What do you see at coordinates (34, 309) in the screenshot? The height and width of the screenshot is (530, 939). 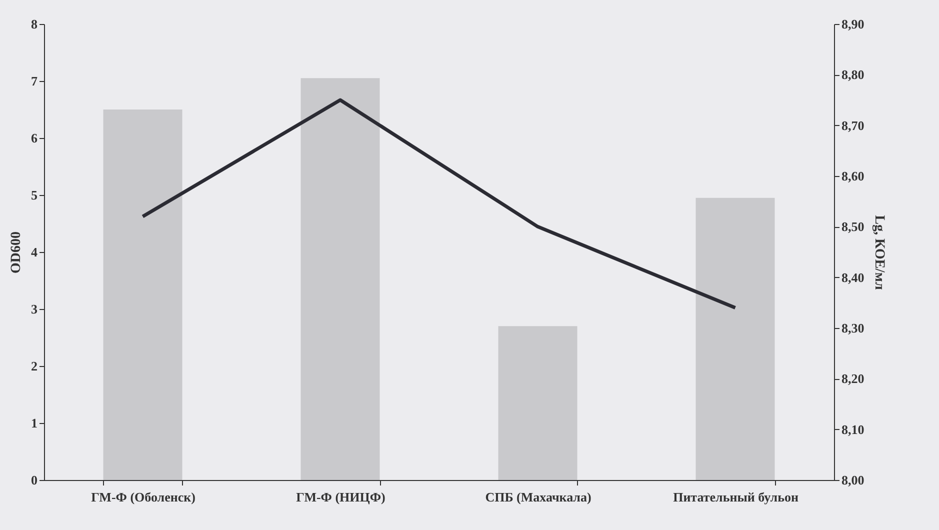 I see `y-tick-label: 3` at bounding box center [34, 309].